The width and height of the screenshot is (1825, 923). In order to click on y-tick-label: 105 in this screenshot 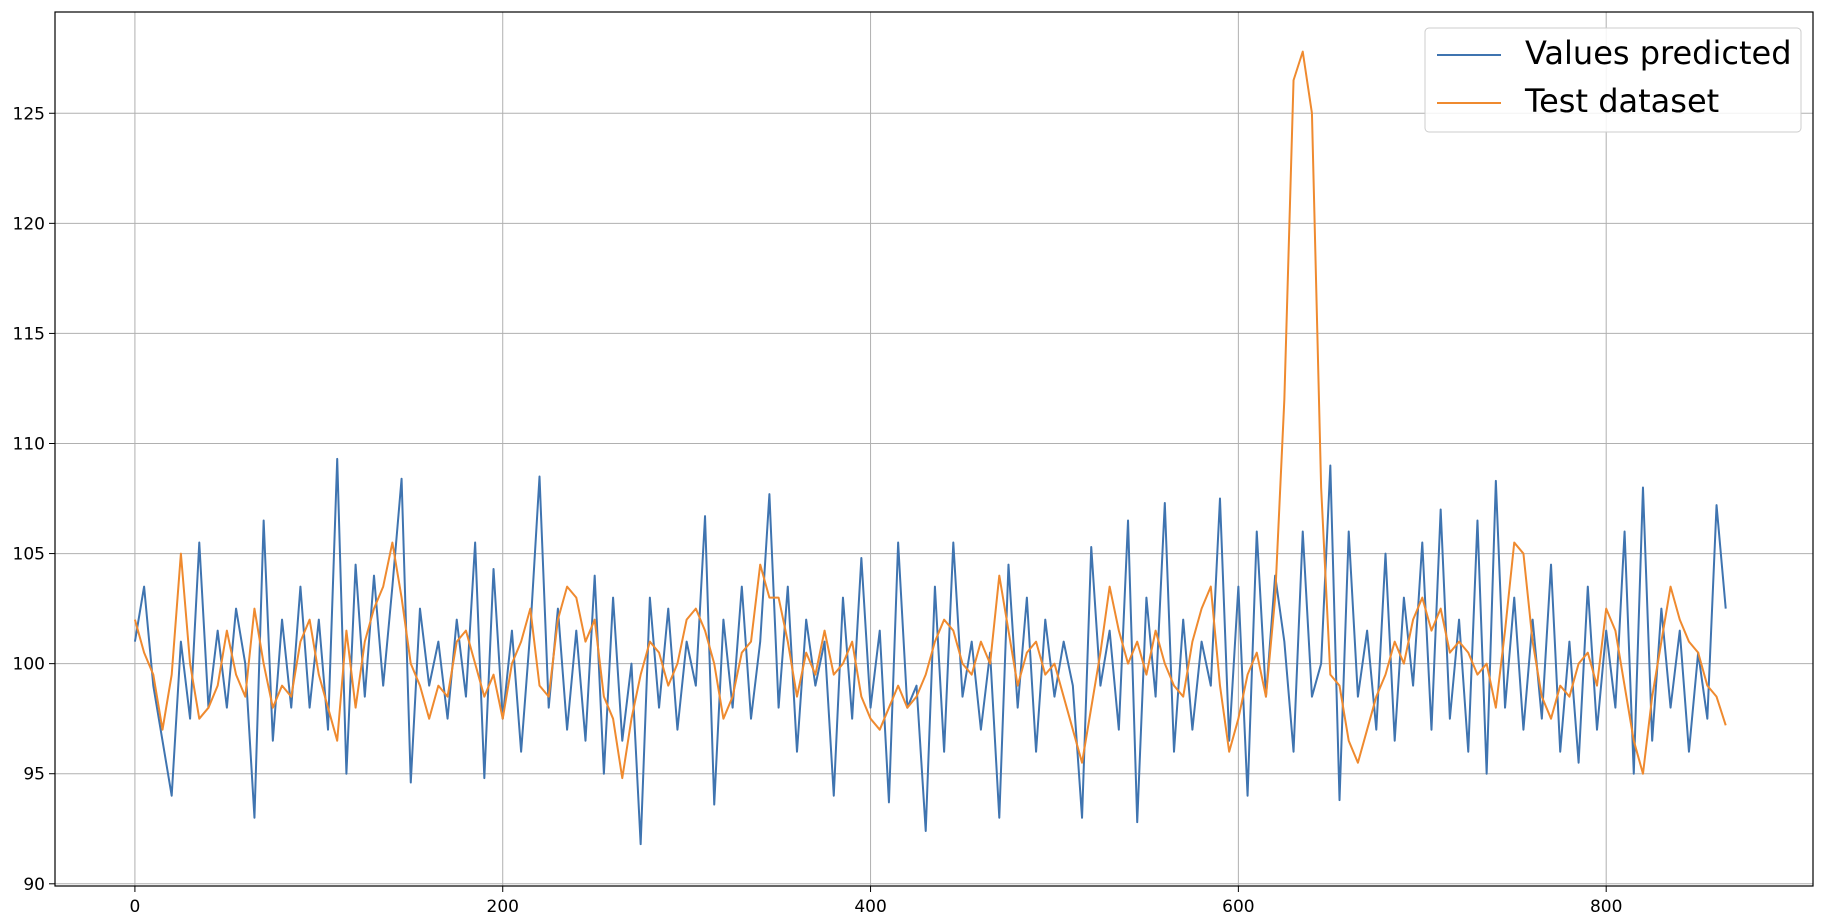, I will do `click(29, 555)`.